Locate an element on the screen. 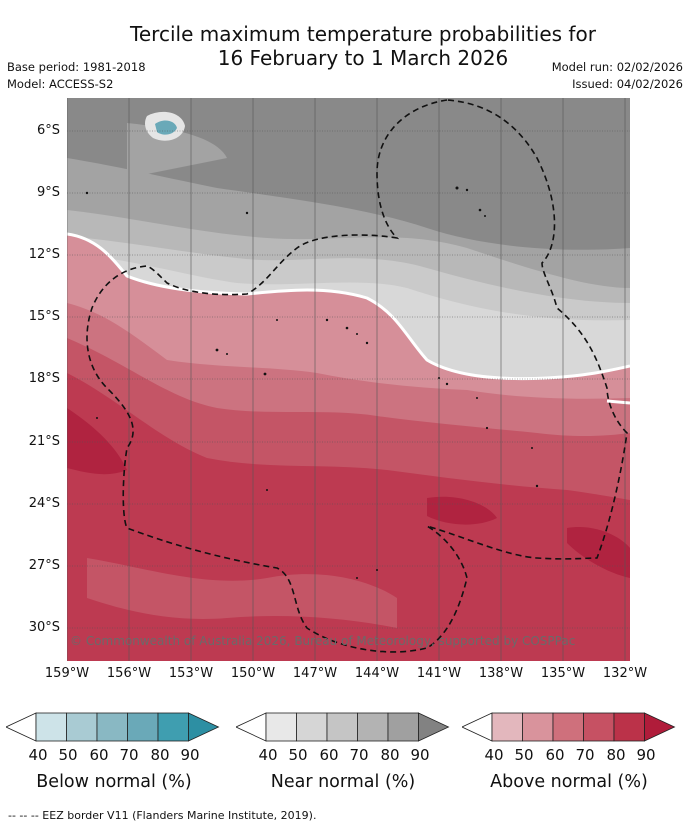 The image size is (690, 827). lon-label-135w: 135°W is located at coordinates (563, 673).